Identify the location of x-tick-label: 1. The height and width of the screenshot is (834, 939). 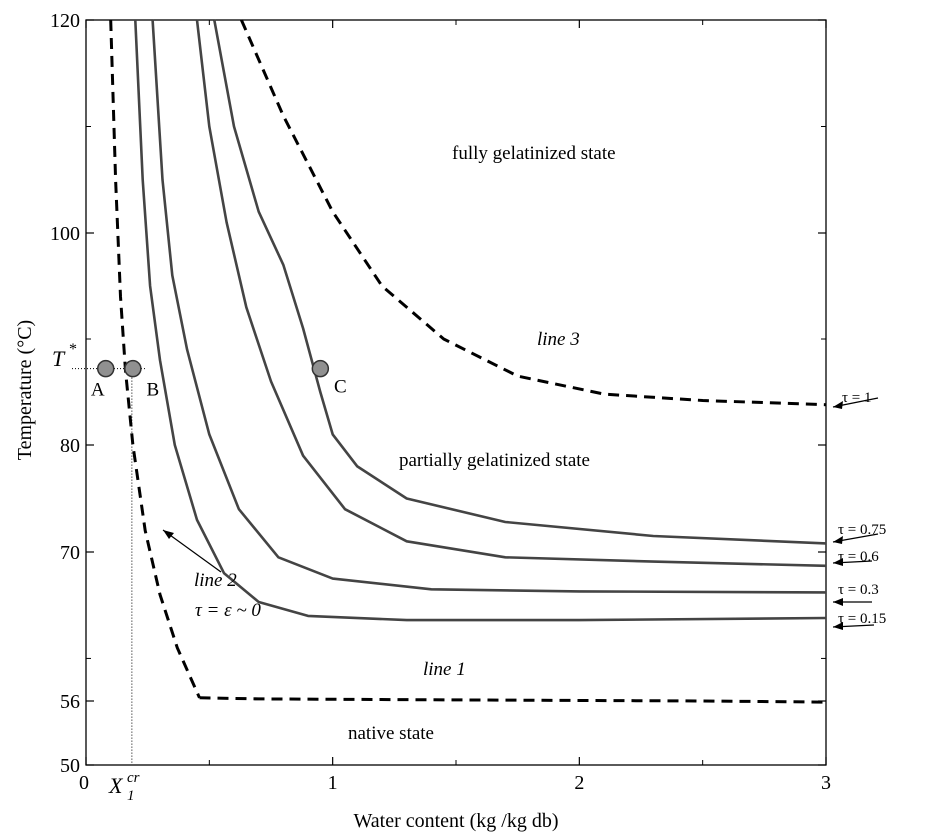
(333, 783).